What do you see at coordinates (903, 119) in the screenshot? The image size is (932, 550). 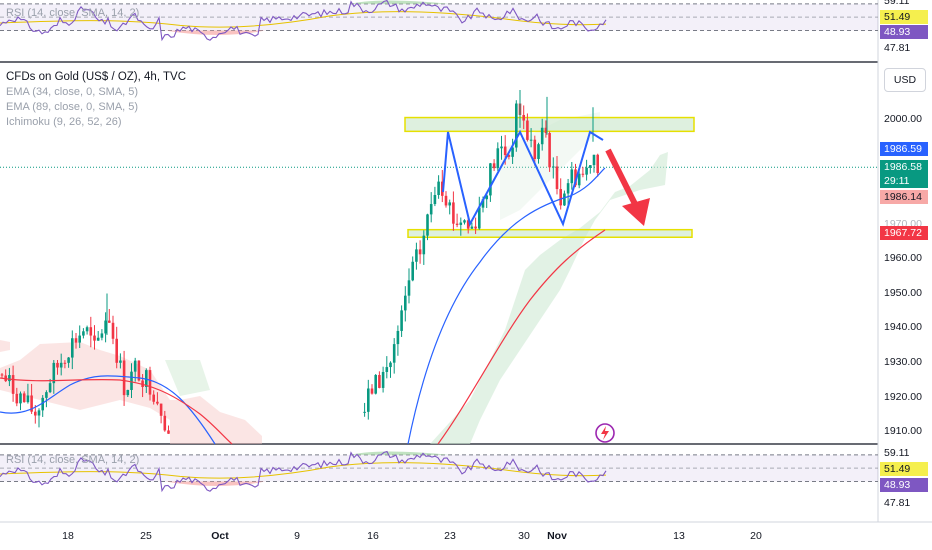 I see `y-tick-2000: 2000.00` at bounding box center [903, 119].